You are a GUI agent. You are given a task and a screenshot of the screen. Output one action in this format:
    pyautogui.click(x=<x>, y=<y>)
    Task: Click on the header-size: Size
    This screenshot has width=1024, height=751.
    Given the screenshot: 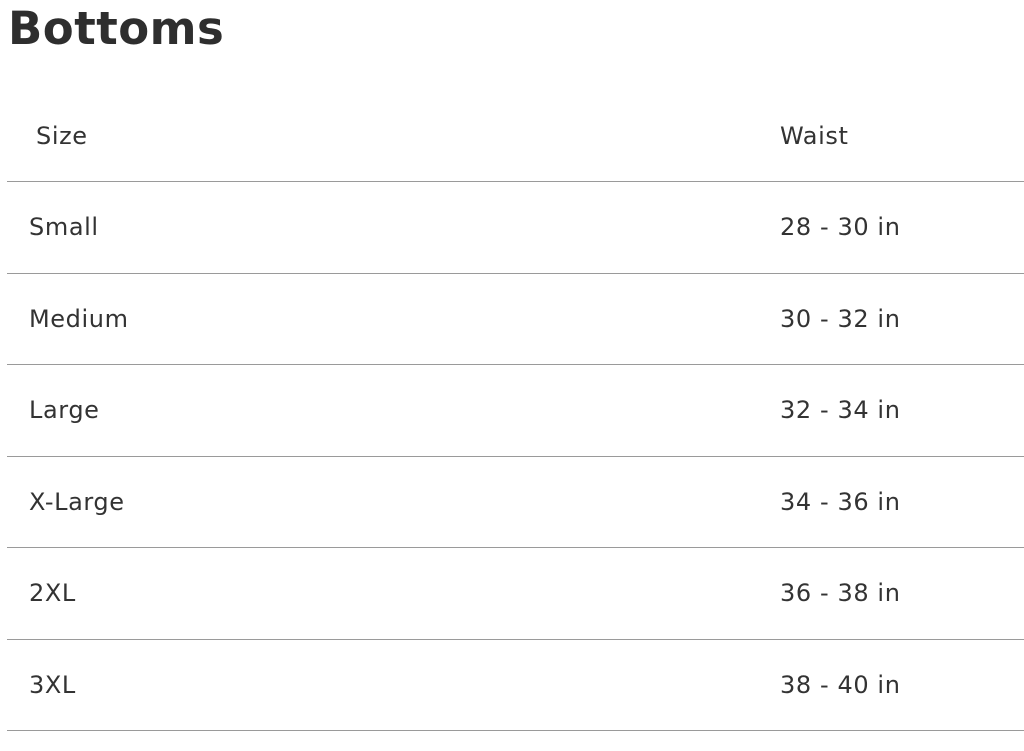 What is the action you would take?
    pyautogui.click(x=62, y=135)
    